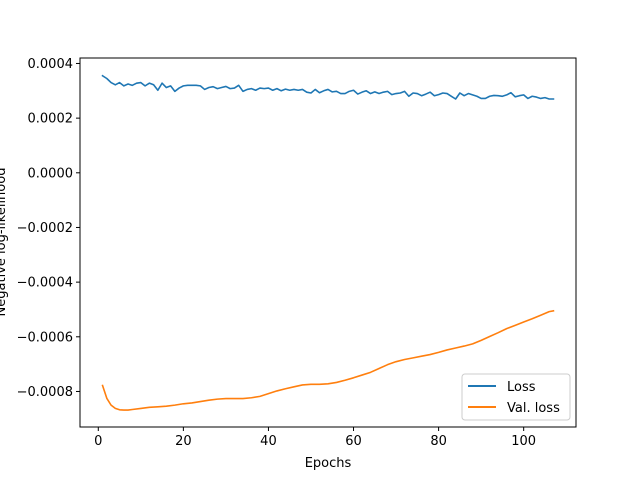 The image size is (640, 484). What do you see at coordinates (523, 441) in the screenshot?
I see `x-tick-label: 100` at bounding box center [523, 441].